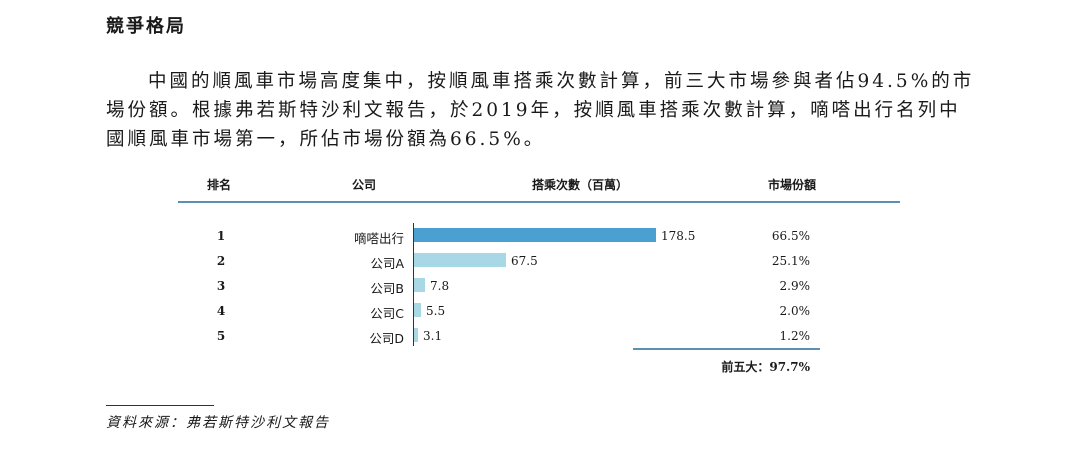 Image resolution: width=1080 pixels, height=466 pixels. Describe the element at coordinates (387, 263) in the screenshot. I see `row-company: 公司A` at that location.